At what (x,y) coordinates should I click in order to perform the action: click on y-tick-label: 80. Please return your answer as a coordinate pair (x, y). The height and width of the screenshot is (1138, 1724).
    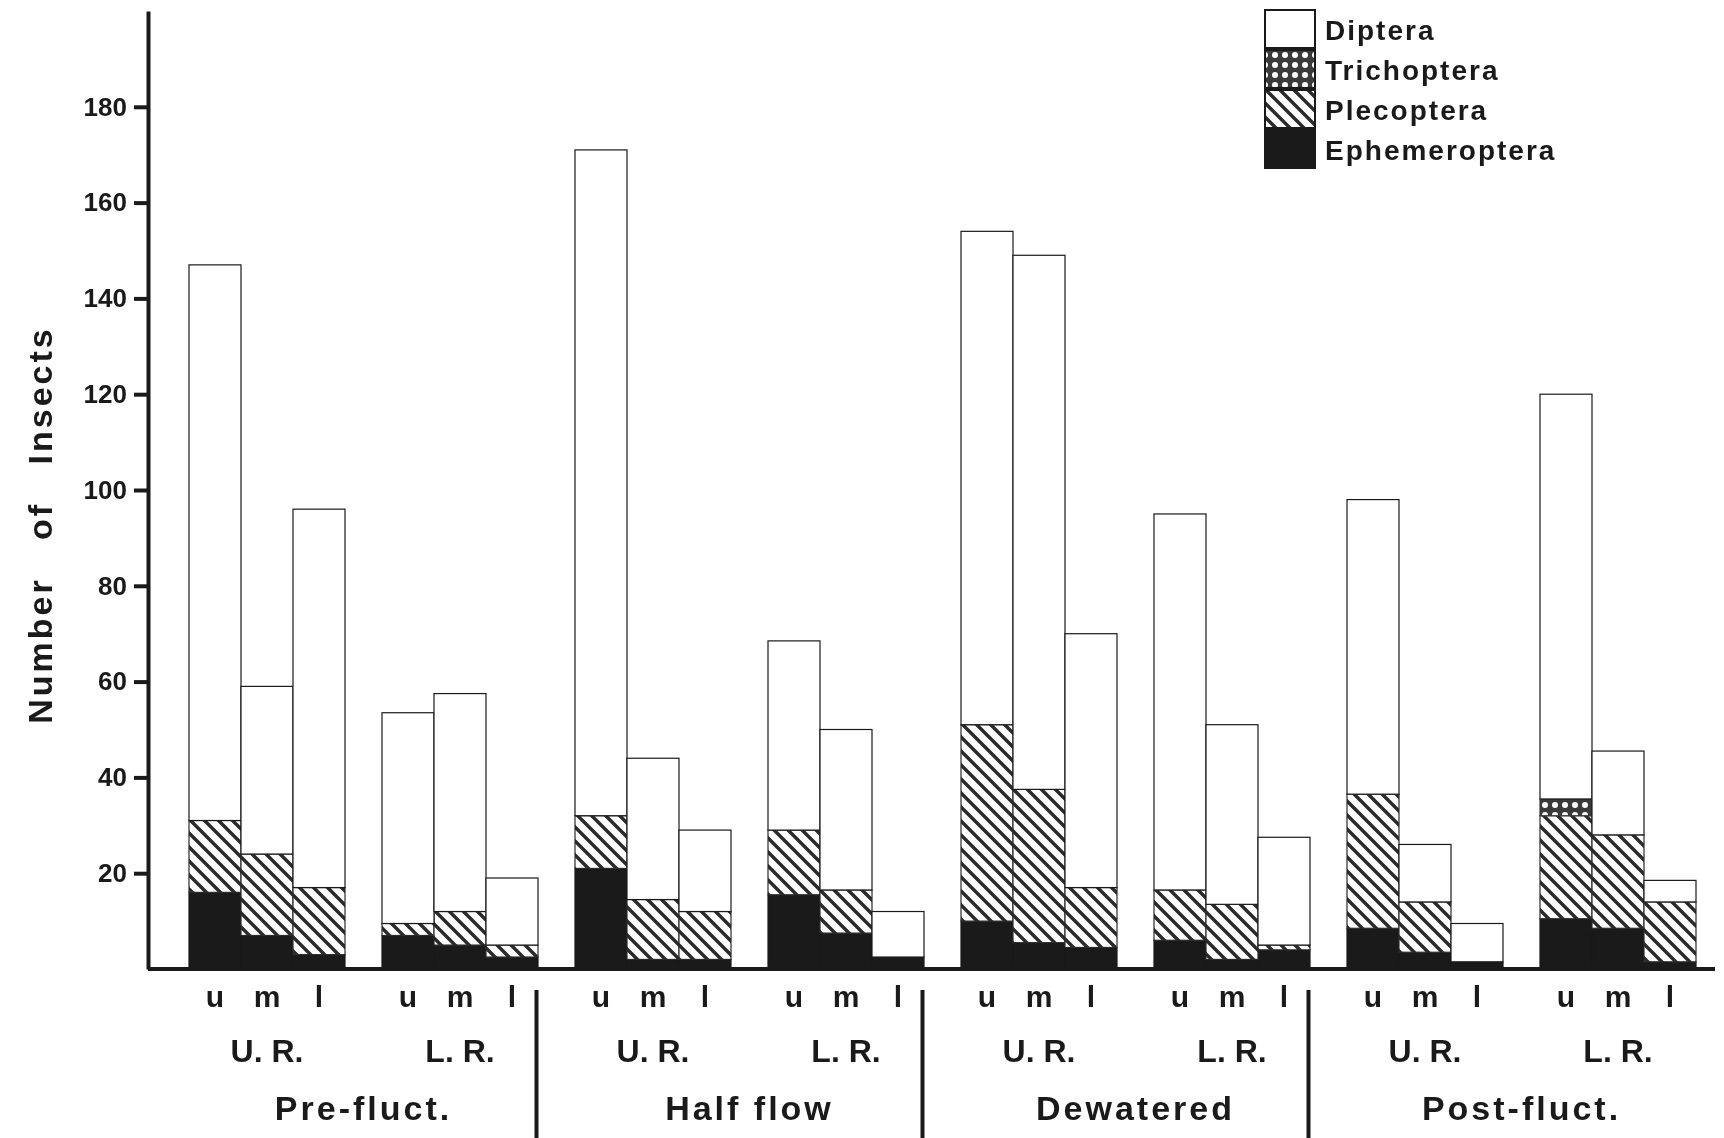
    Looking at the image, I should click on (112, 585).